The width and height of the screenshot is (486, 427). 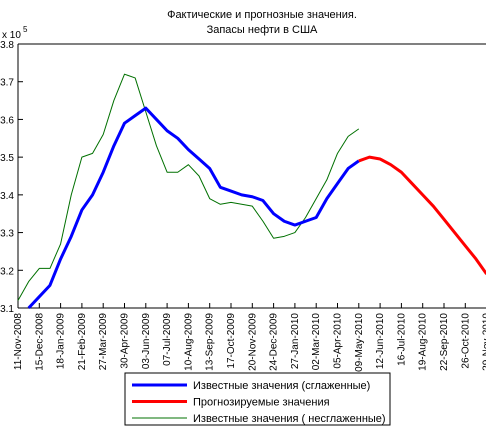 I want to click on axis-multiplier-exponent: 5, so click(x=25, y=29).